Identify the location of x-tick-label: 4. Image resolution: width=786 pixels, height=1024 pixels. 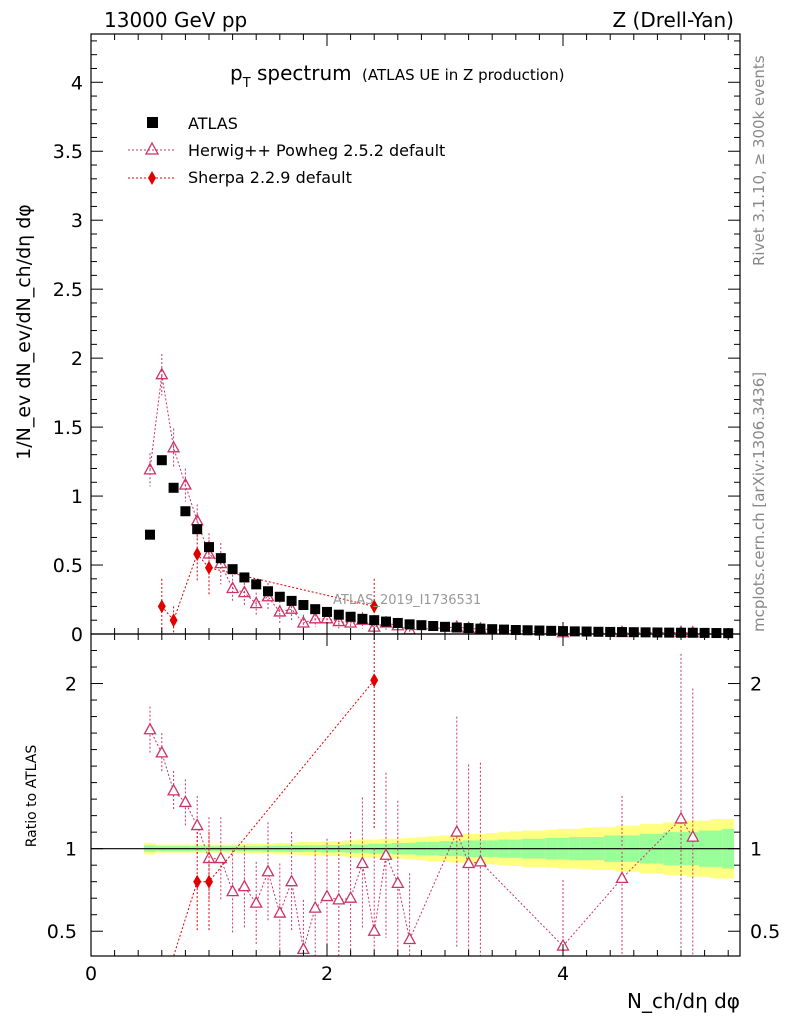
(563, 974).